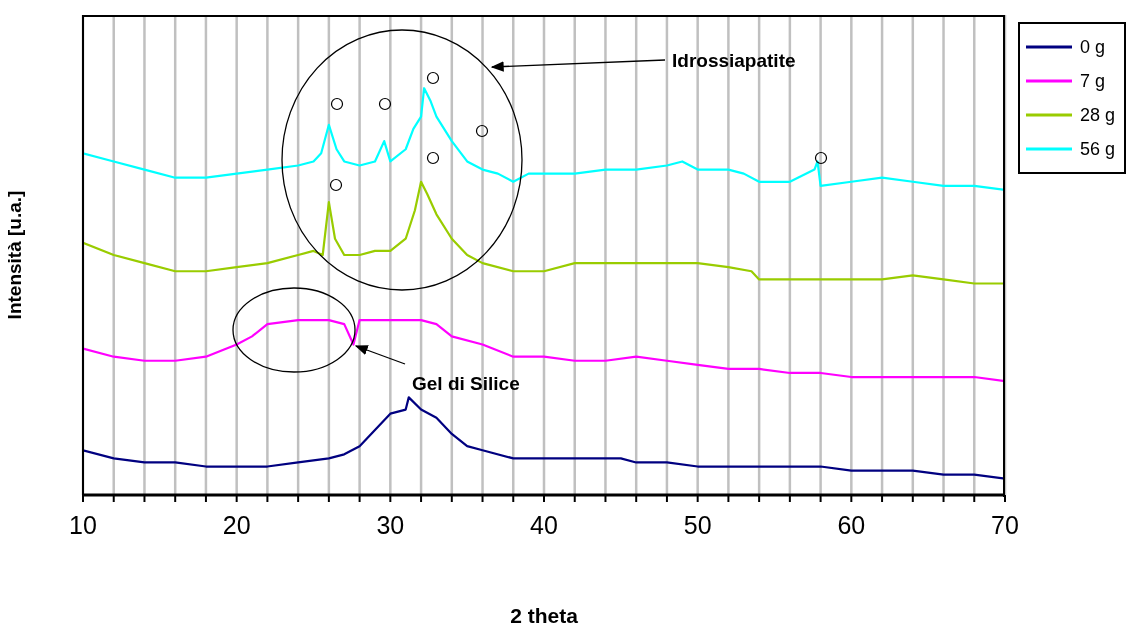 This screenshot has height=625, width=1135. I want to click on legend-label: 28 g, so click(1098, 115).